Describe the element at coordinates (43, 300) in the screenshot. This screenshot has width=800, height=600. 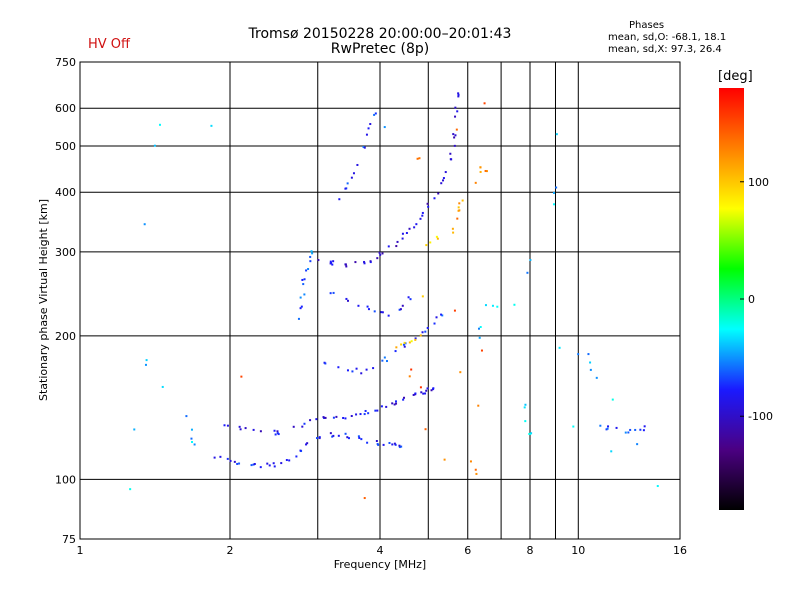
I see `y-axis-label: Stationary phase Virtual Height [km]` at that location.